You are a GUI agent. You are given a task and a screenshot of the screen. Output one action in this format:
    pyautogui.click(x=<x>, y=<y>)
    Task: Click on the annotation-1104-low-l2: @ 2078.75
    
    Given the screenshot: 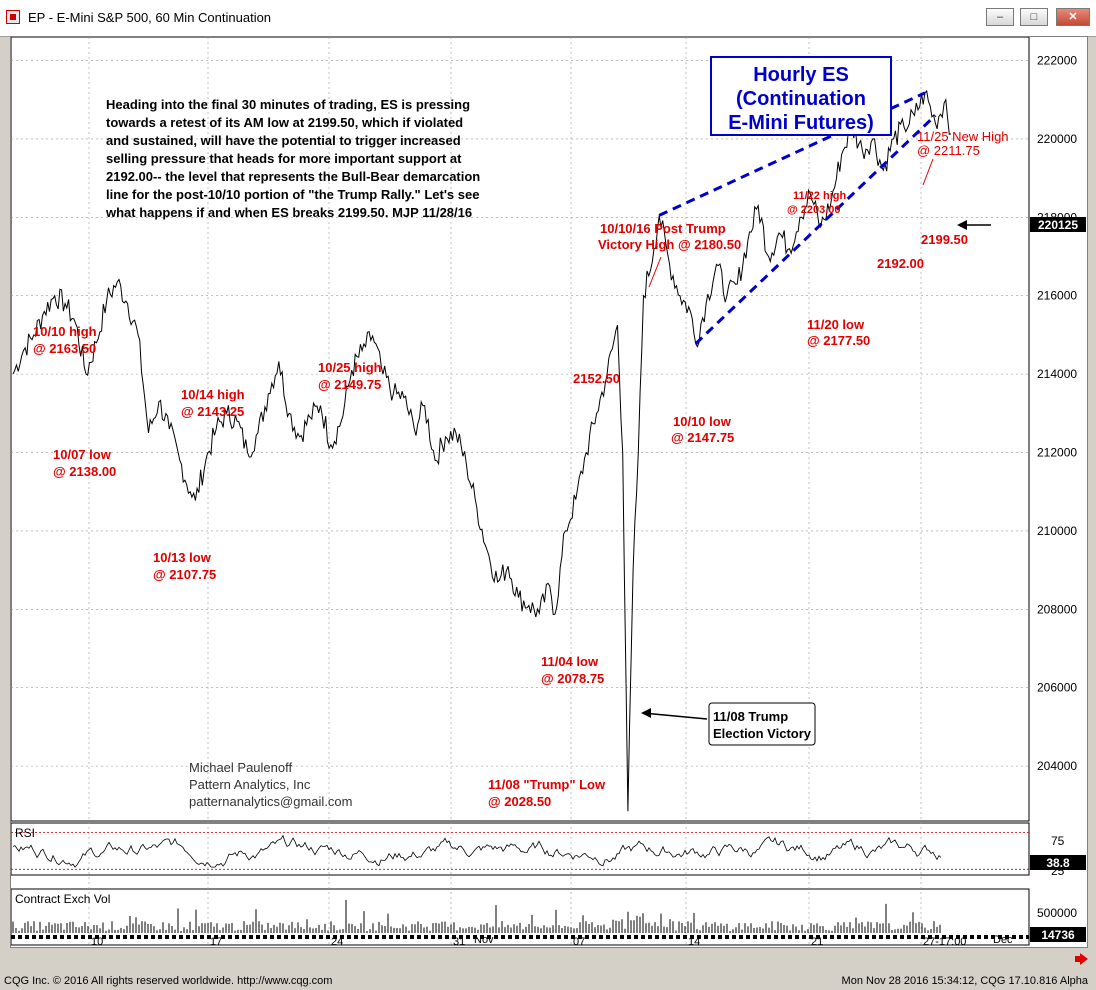 What is the action you would take?
    pyautogui.click(x=572, y=678)
    